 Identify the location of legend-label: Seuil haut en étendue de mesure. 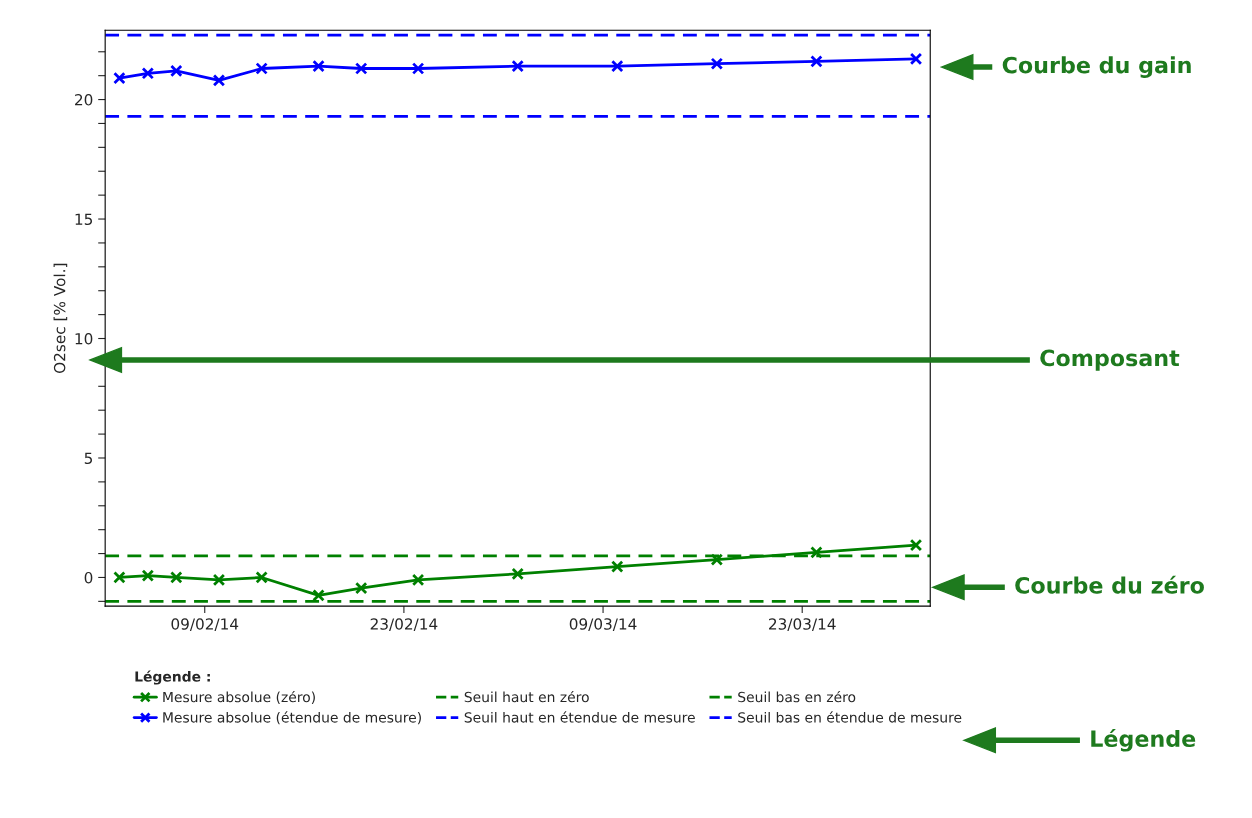
(579, 717).